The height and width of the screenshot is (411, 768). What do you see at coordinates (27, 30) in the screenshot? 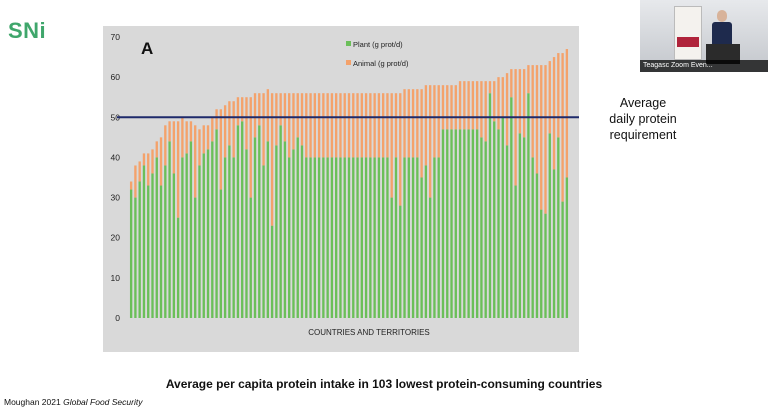
I see `sni-logo: SNi` at bounding box center [27, 30].